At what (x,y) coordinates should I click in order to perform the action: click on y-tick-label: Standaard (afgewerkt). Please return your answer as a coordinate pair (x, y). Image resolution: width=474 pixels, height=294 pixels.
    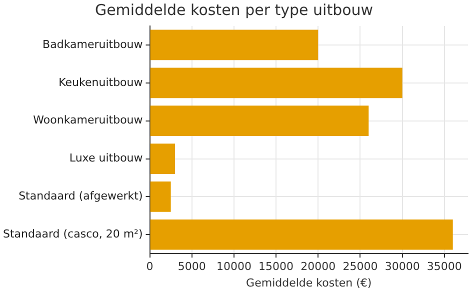
    Looking at the image, I should click on (80, 196).